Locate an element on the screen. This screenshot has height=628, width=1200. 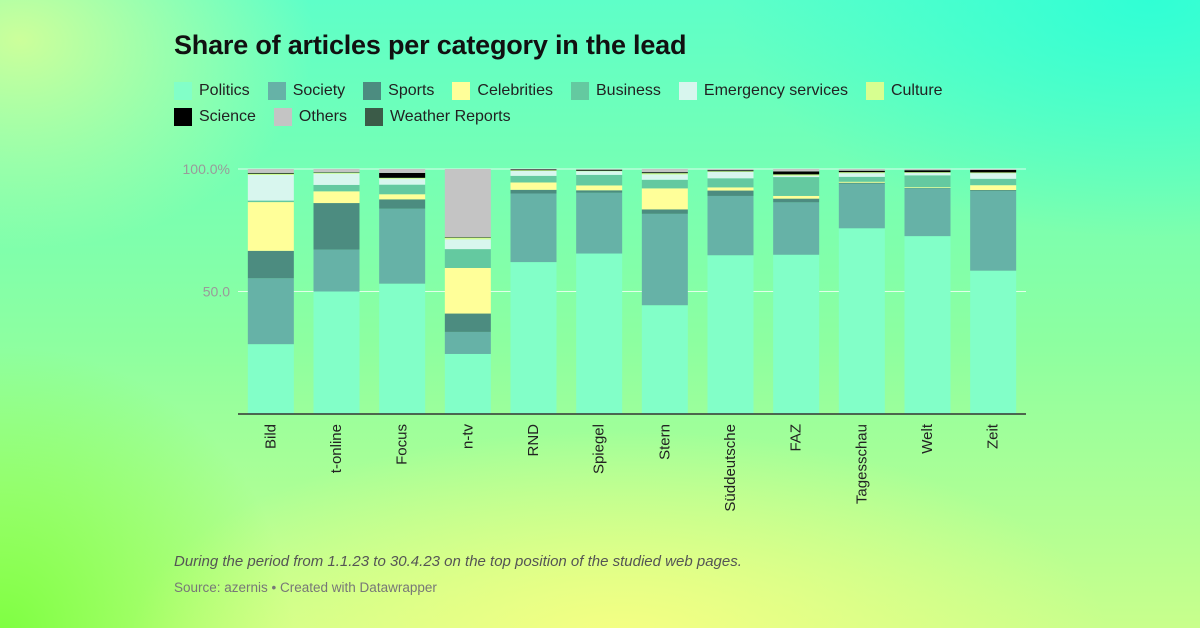
legend-item: Society is located at coordinates (306, 91).